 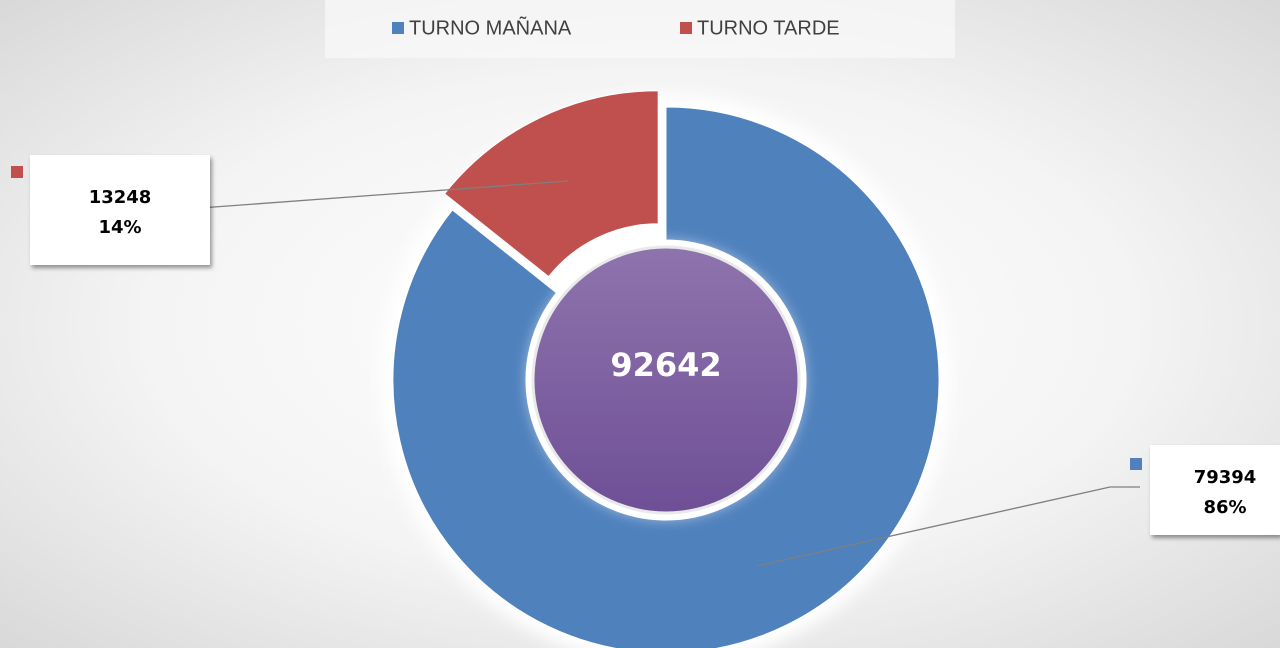 What do you see at coordinates (665, 365) in the screenshot?
I see `center-total: 92642` at bounding box center [665, 365].